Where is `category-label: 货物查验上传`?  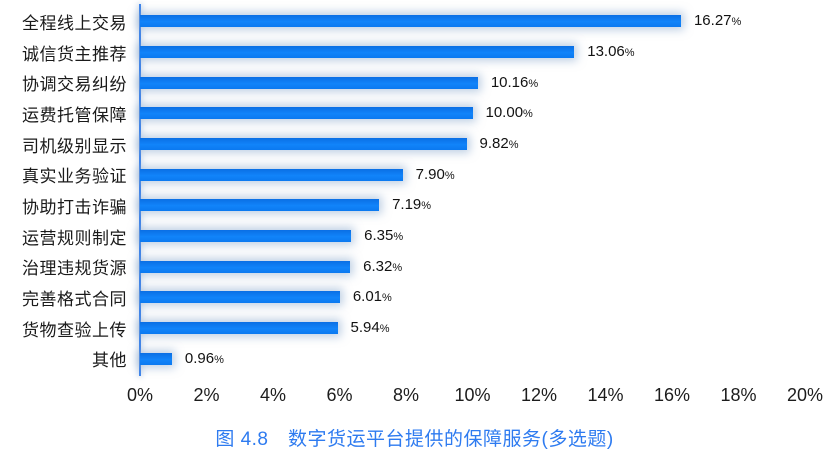 category-label: 货物查验上传 is located at coordinates (74, 330).